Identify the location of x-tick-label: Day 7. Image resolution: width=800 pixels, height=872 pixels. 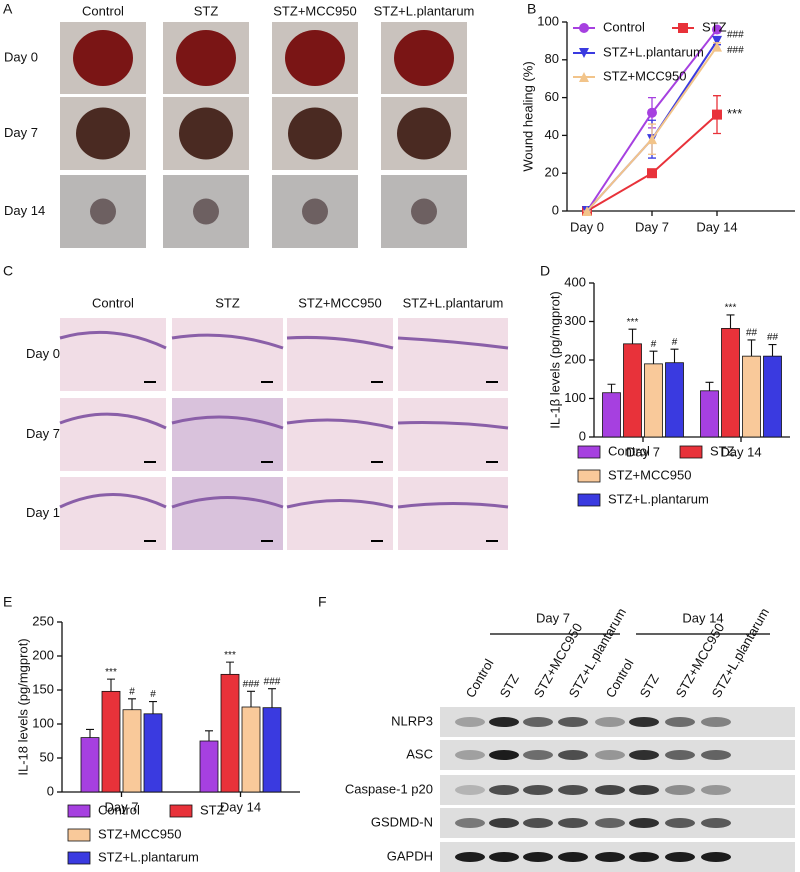
(652, 226).